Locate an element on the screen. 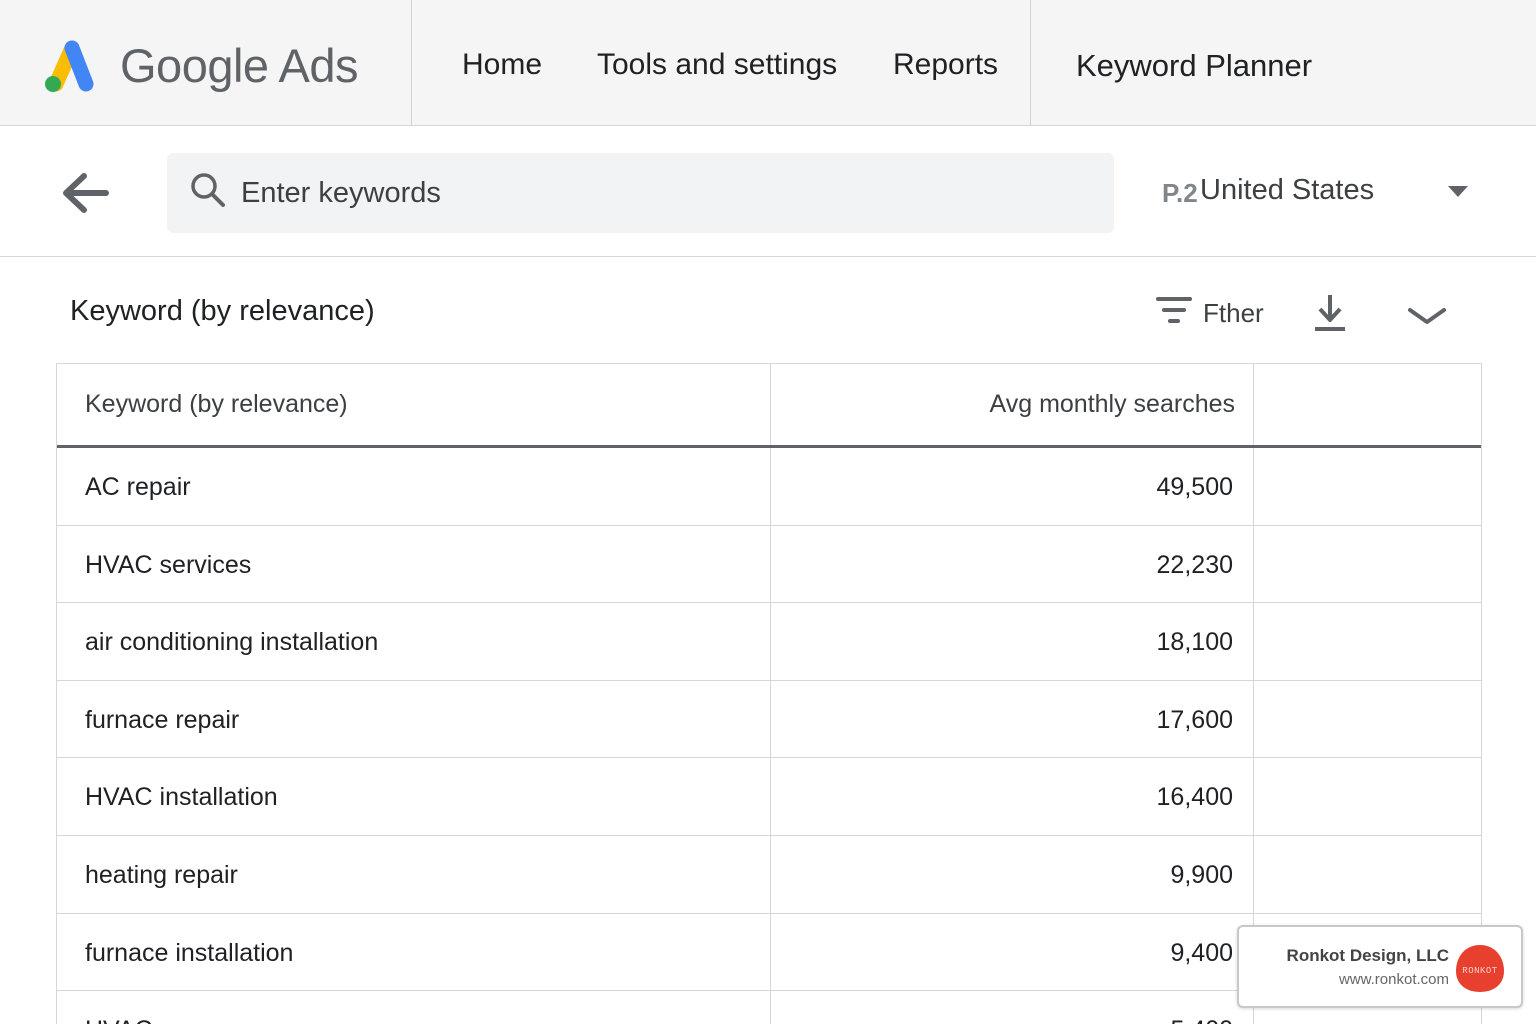 This screenshot has width=1536, height=1024. keyword-cell: furnace repair is located at coordinates (414, 719).